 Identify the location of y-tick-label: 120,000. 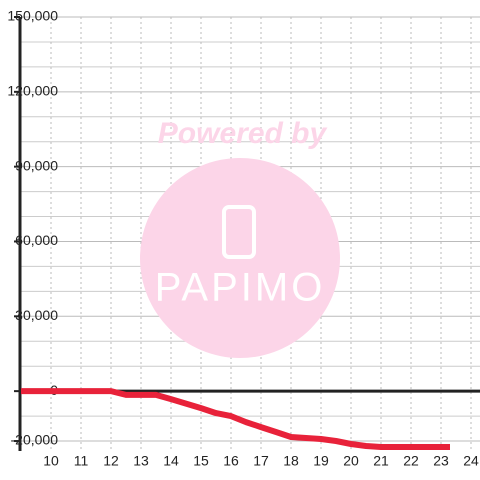
(32, 91).